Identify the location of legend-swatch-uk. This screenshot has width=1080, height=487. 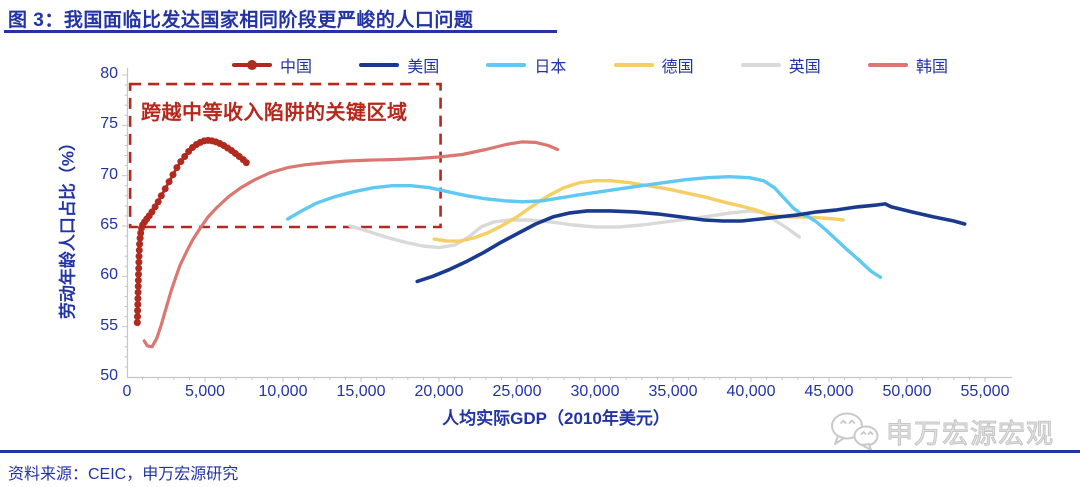
(760, 65).